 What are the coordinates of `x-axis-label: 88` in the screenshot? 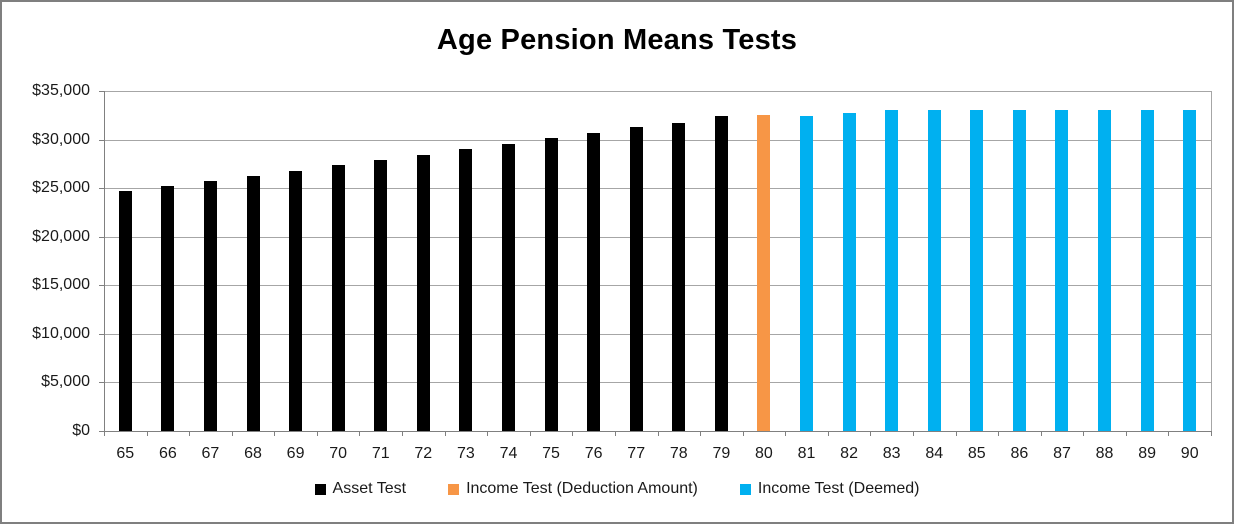 It's located at (1104, 453).